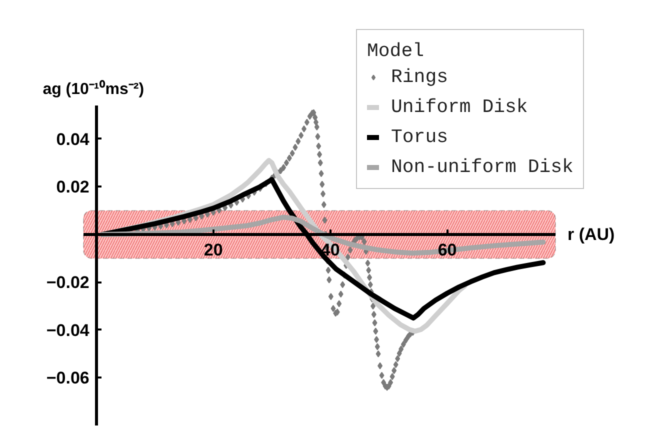 The image size is (646, 436). Describe the element at coordinates (68, 378) in the screenshot. I see `y-tick-label: −0.06` at that location.